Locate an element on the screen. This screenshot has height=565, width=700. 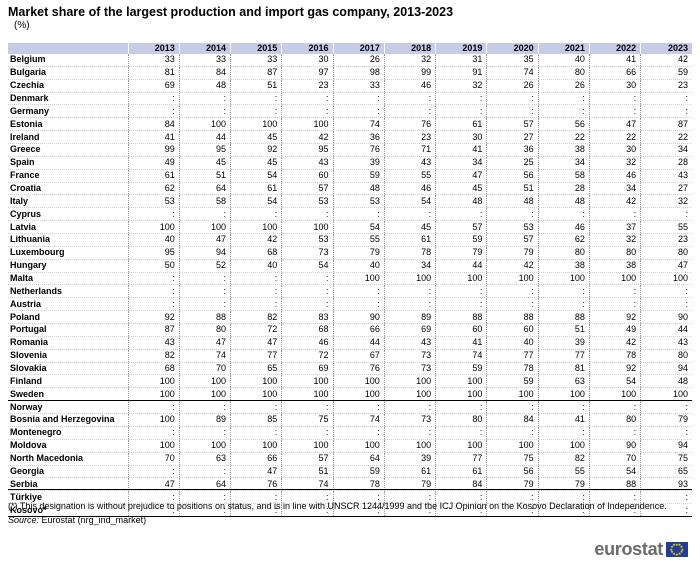
table-cell: 77 is located at coordinates (563, 356).